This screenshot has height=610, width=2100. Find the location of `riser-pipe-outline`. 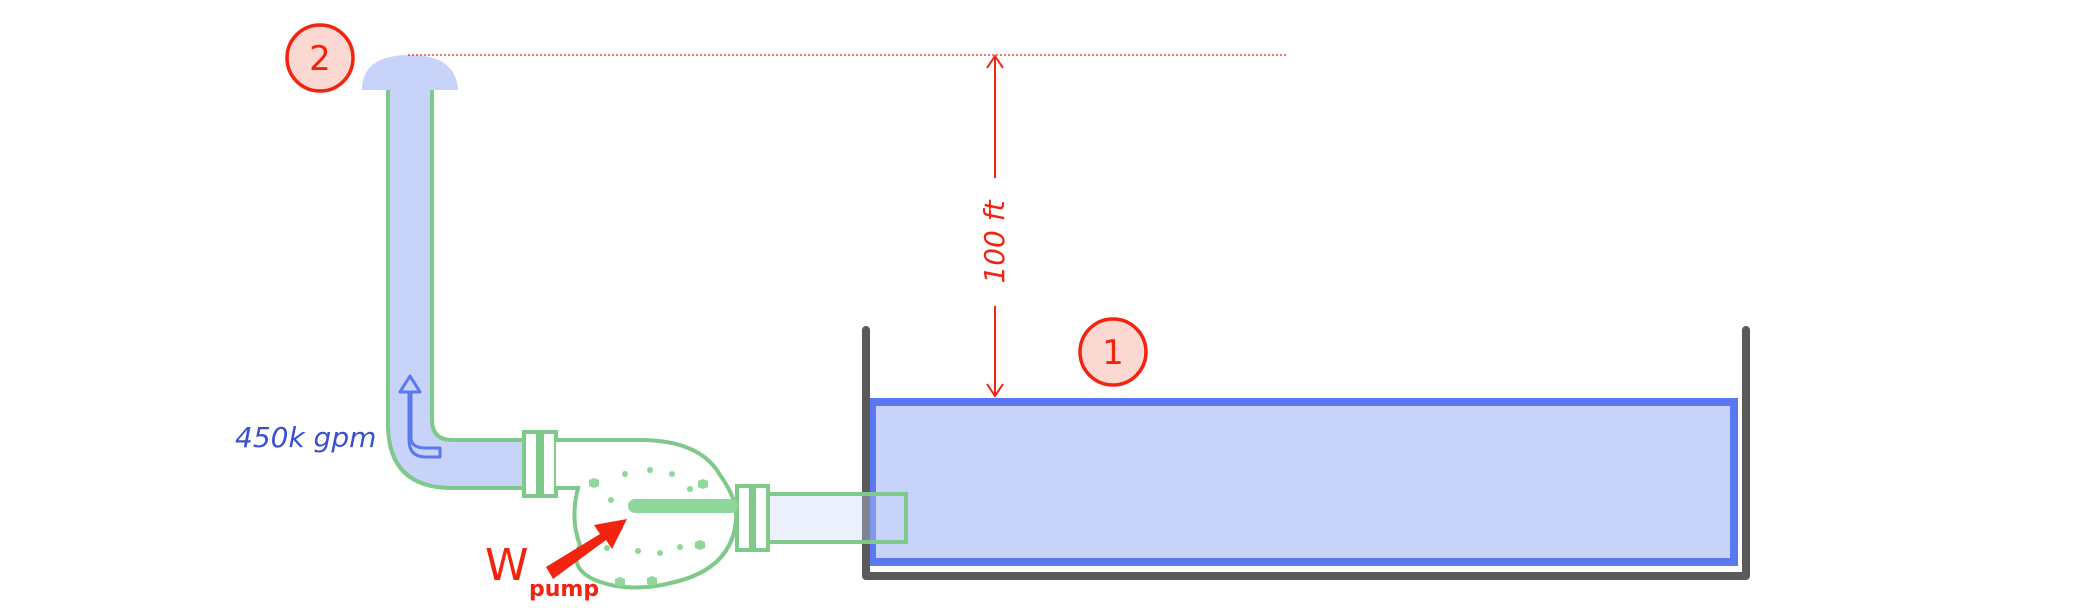

riser-pipe-outline is located at coordinates (465, 281).